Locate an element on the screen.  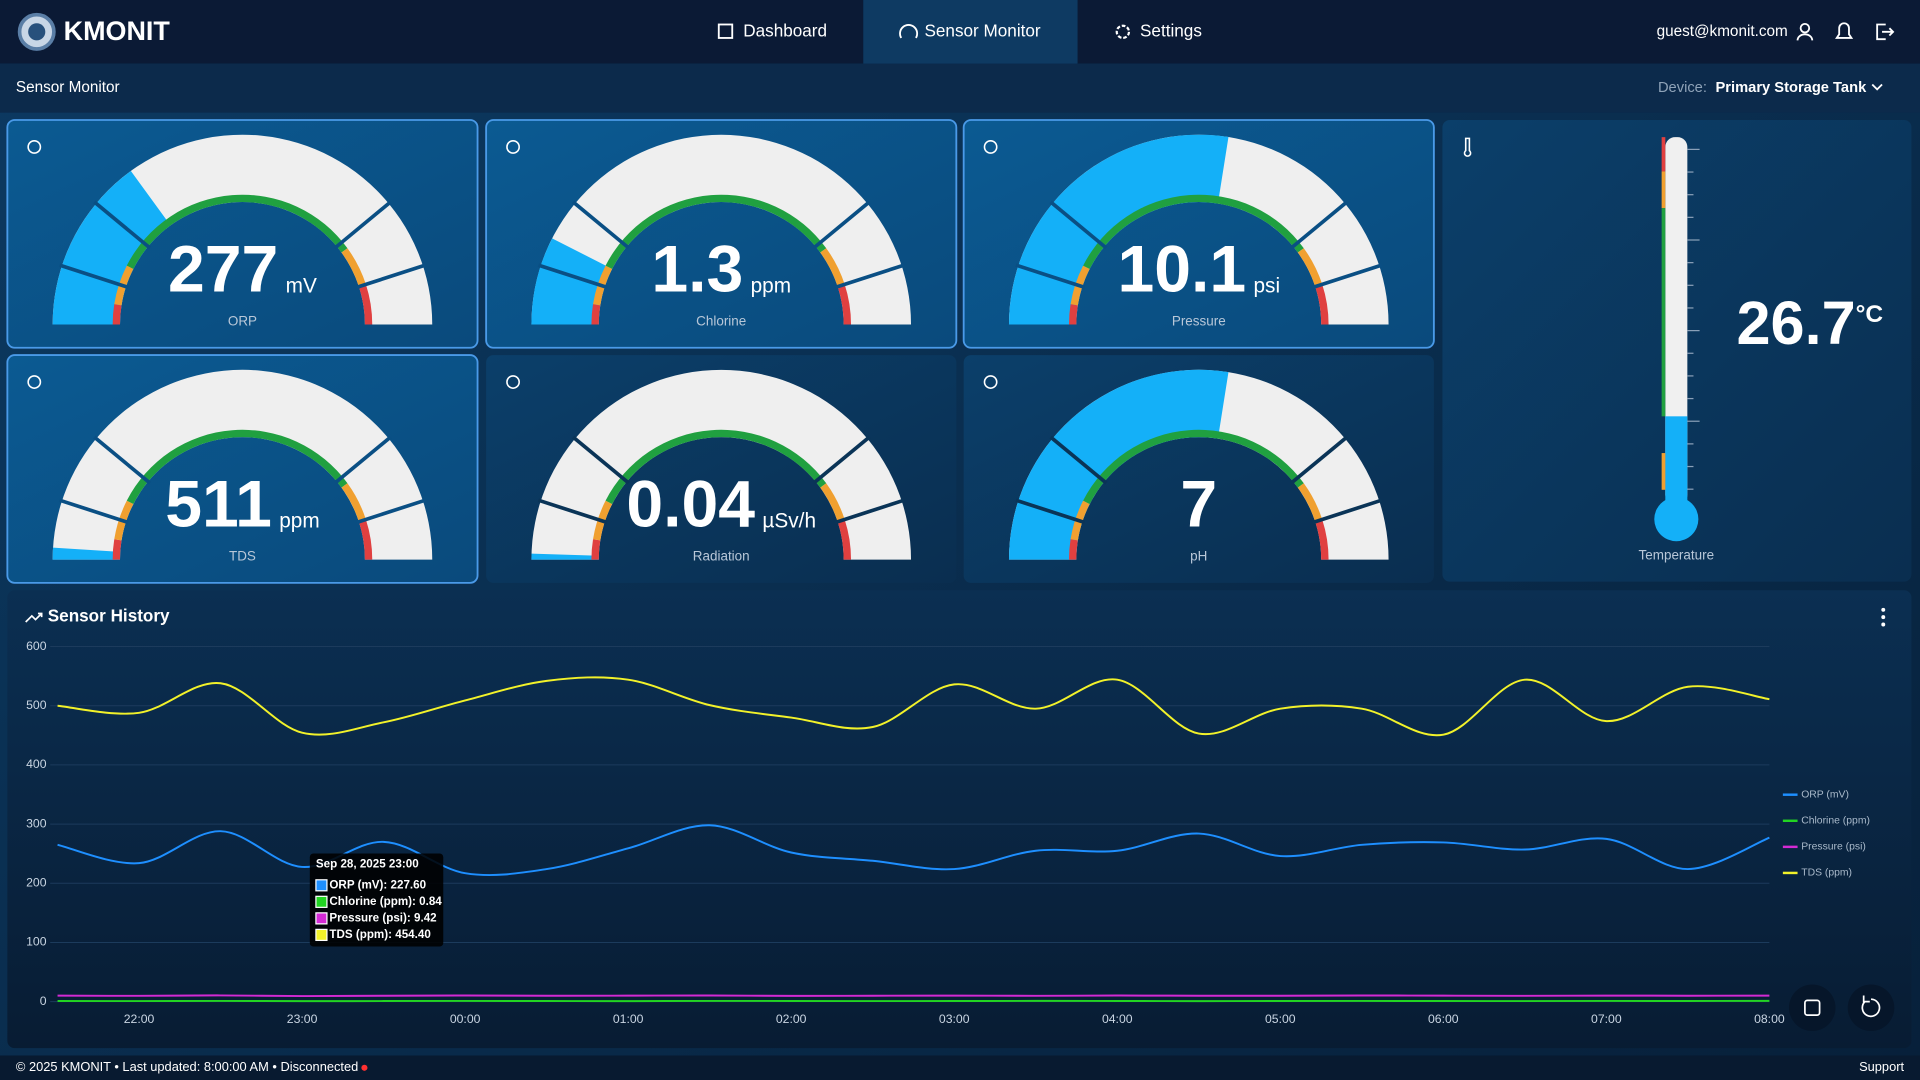
reset-icon is located at coordinates (1871, 1006).